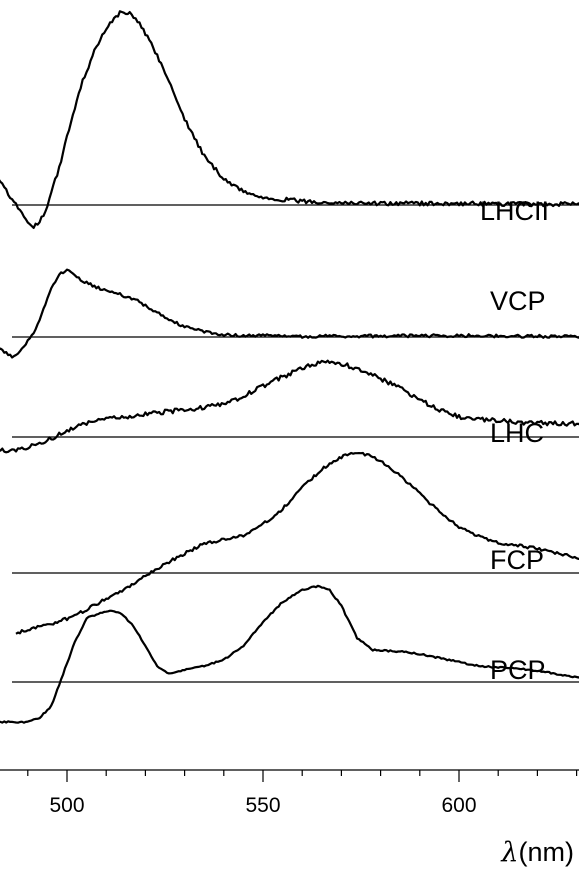 Image resolution: width=579 pixels, height=870 pixels. Describe the element at coordinates (262, 805) in the screenshot. I see `x-tick-label: 550` at that location.